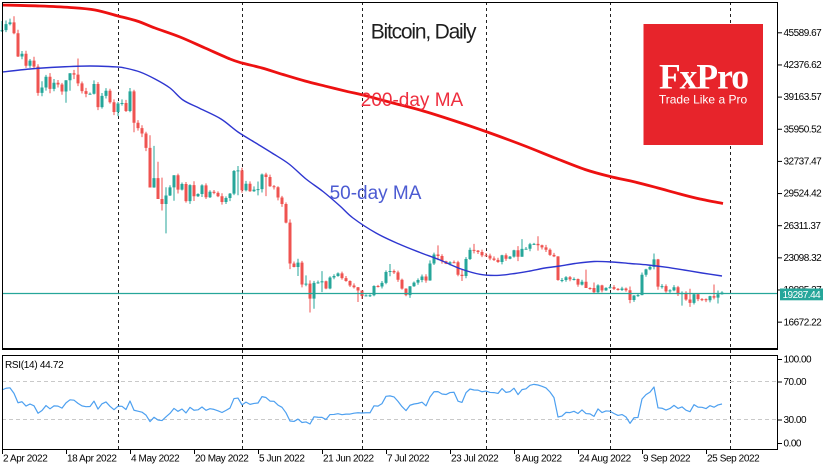 The image size is (835, 475). What do you see at coordinates (803, 65) in the screenshot?
I see `svg-text: 42376.62` at bounding box center [803, 65].